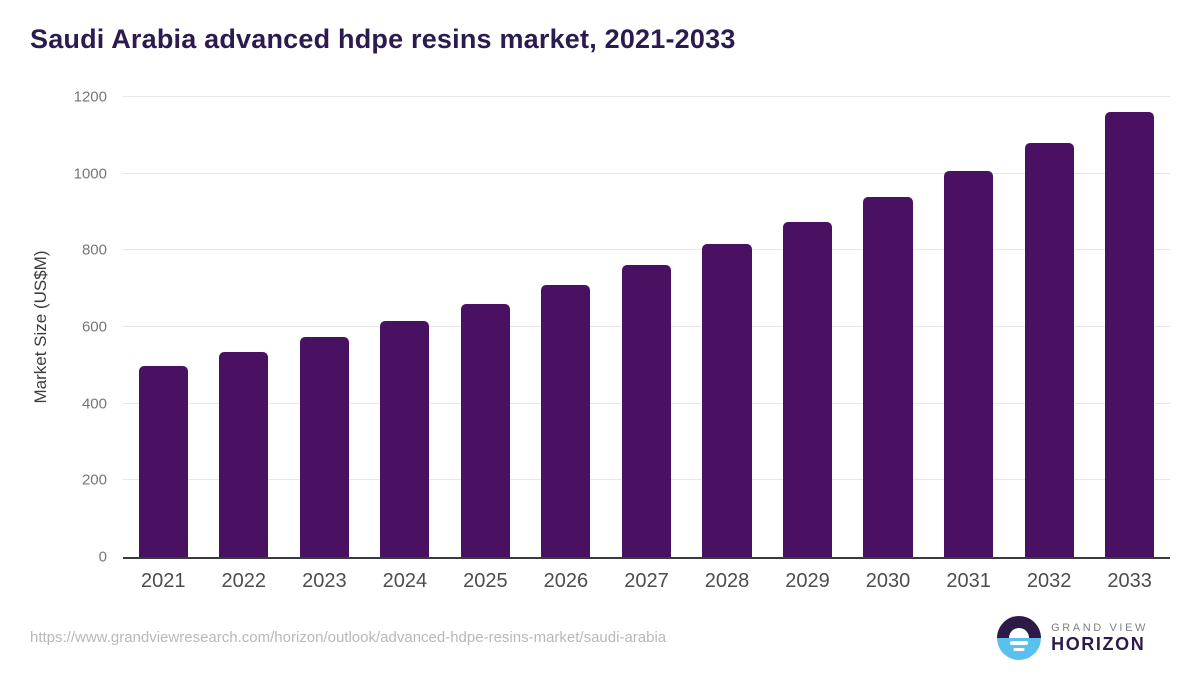 This screenshot has height=675, width=1200. I want to click on x-tick-label-2025: 2025, so click(485, 581).